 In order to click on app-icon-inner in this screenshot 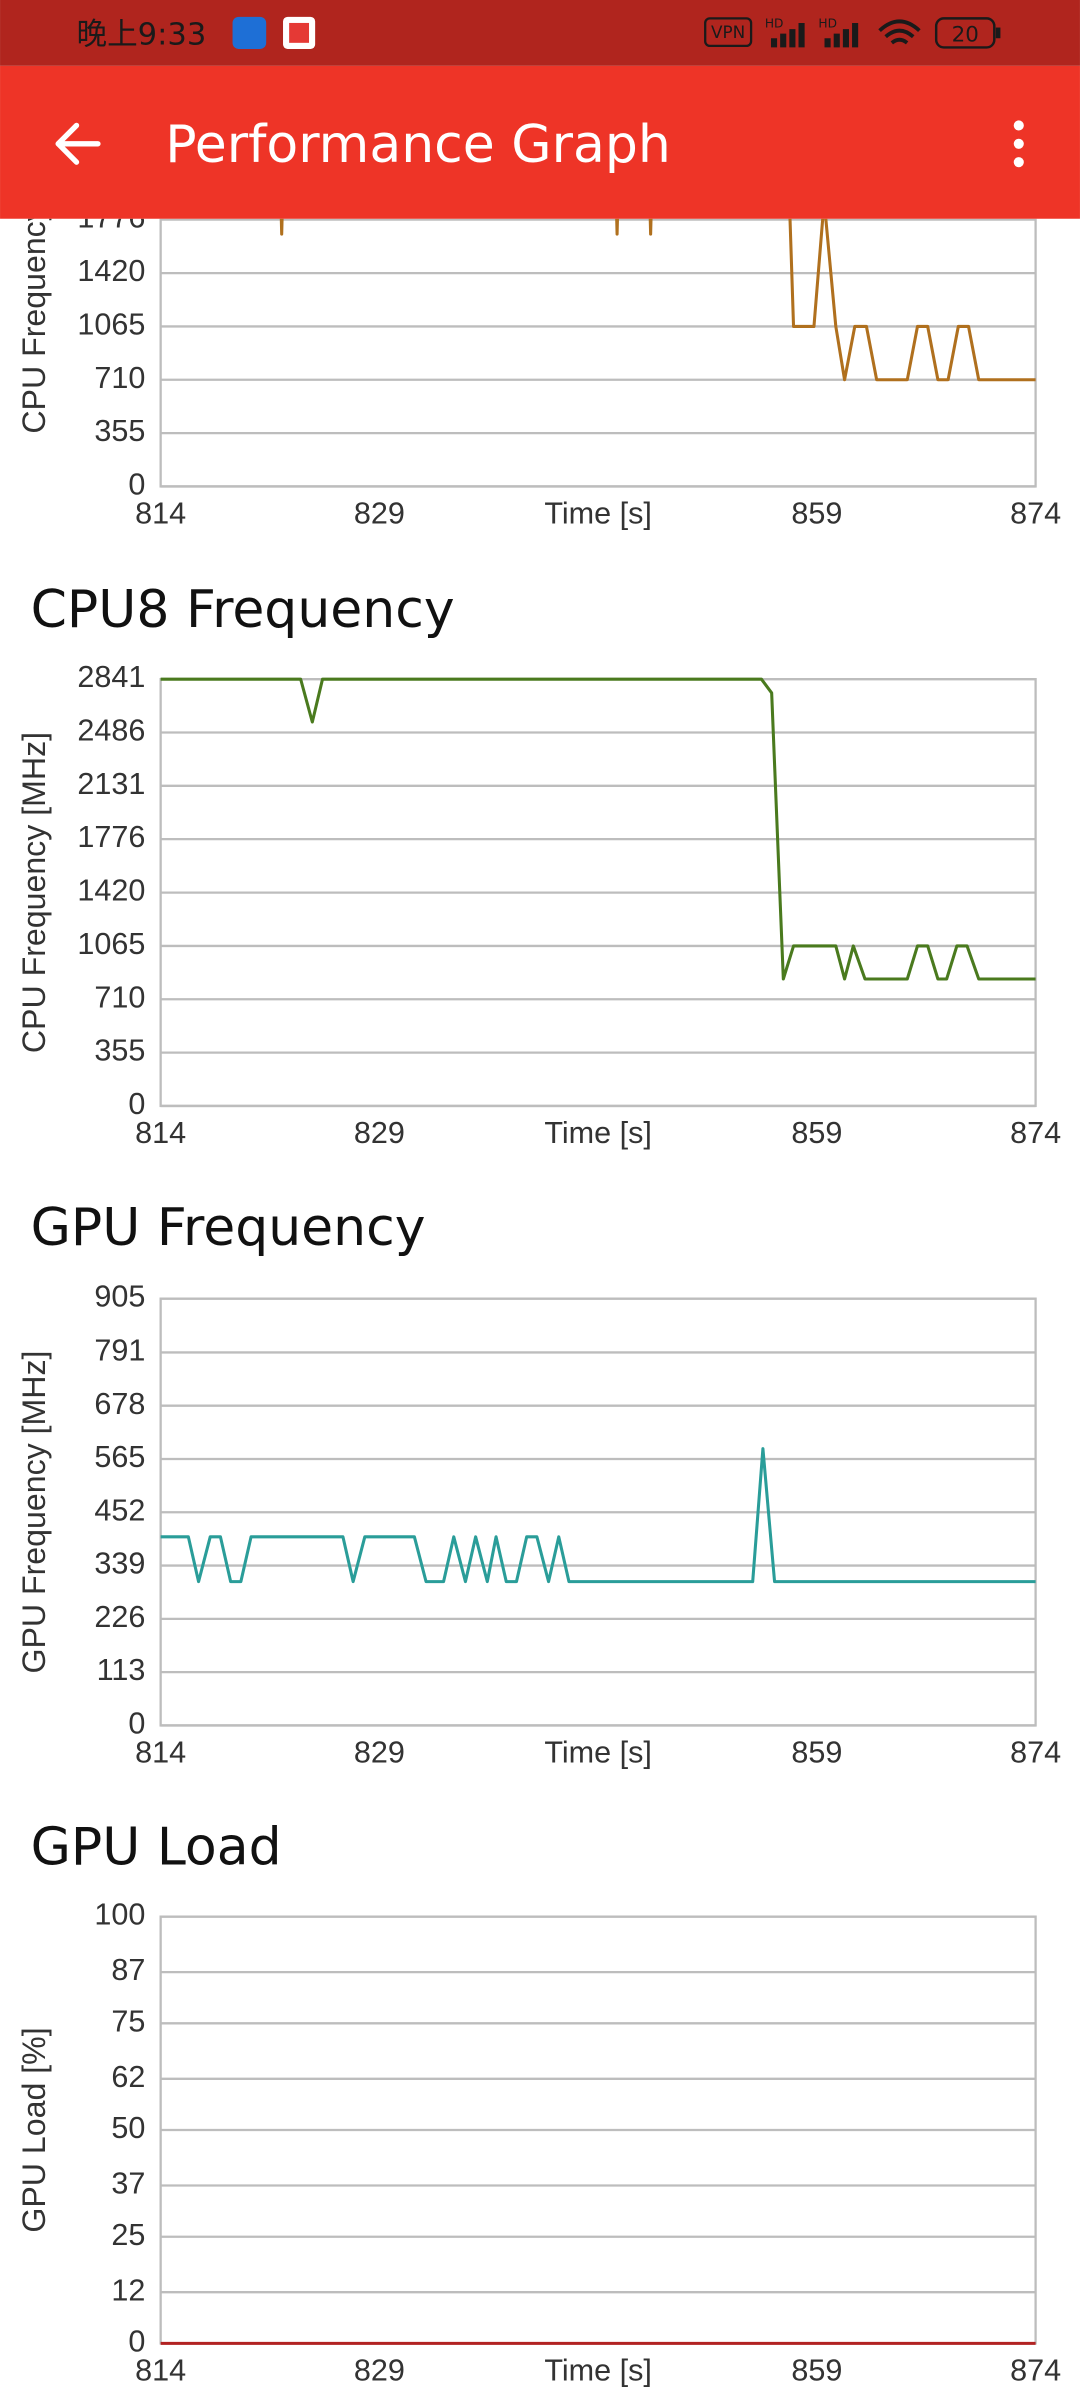, I will do `click(299, 32)`.